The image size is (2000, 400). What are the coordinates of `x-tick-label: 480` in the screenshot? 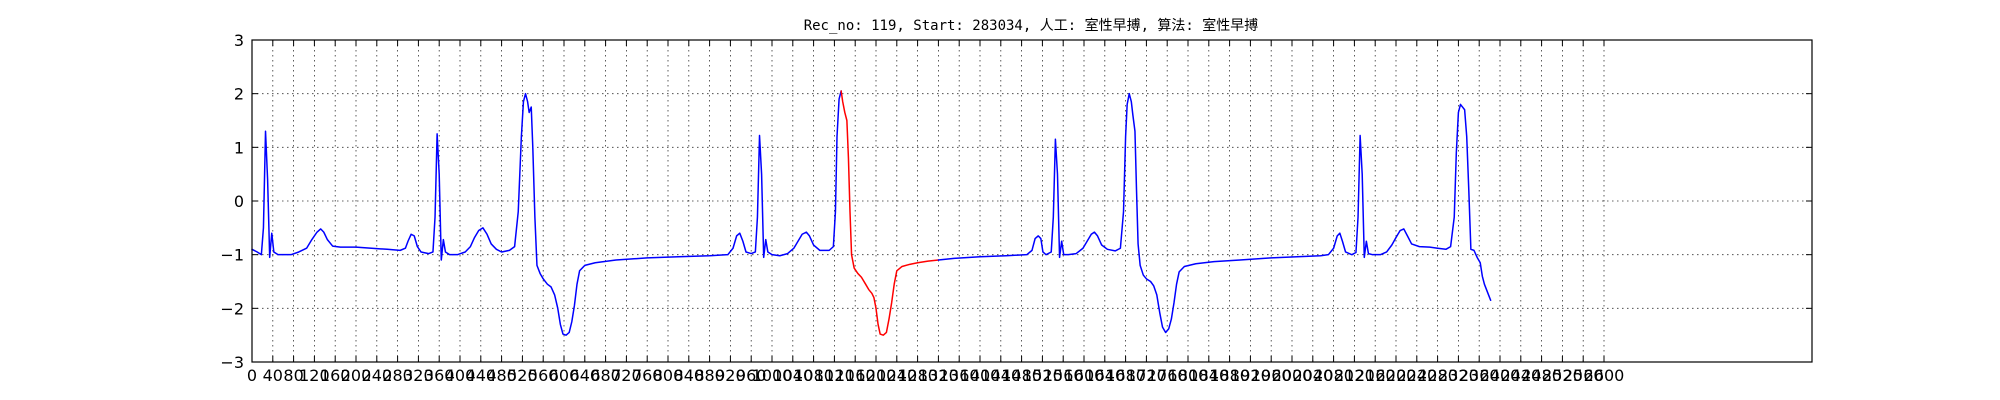 It's located at (501, 375).